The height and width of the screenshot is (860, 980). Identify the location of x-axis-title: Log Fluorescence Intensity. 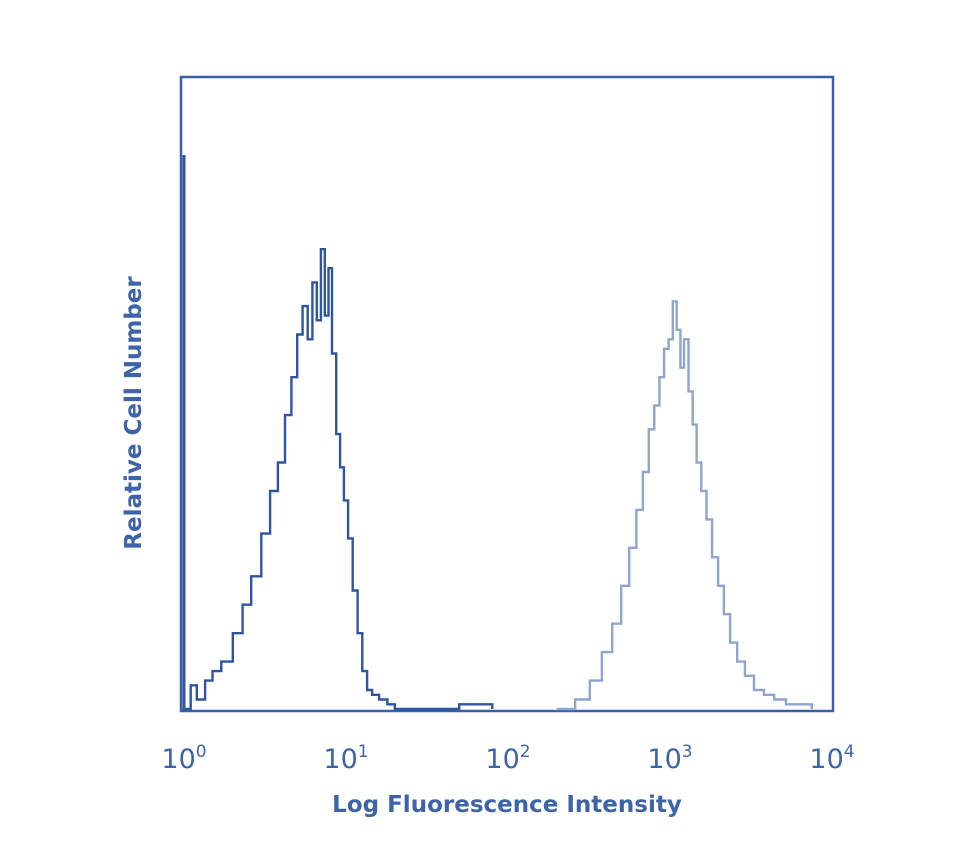
(507, 805).